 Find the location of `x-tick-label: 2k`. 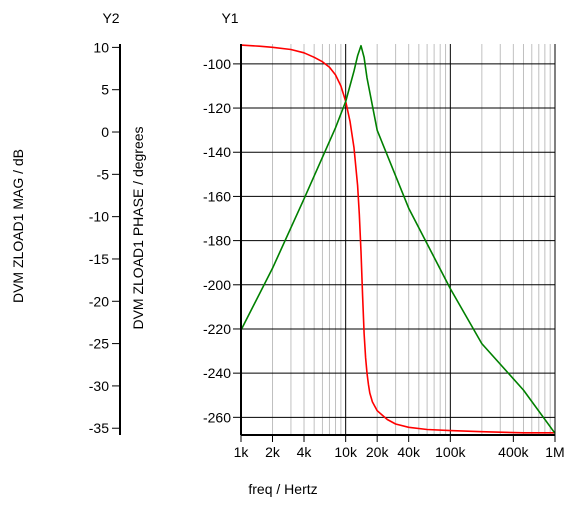

x-tick-label: 2k is located at coordinates (273, 452).